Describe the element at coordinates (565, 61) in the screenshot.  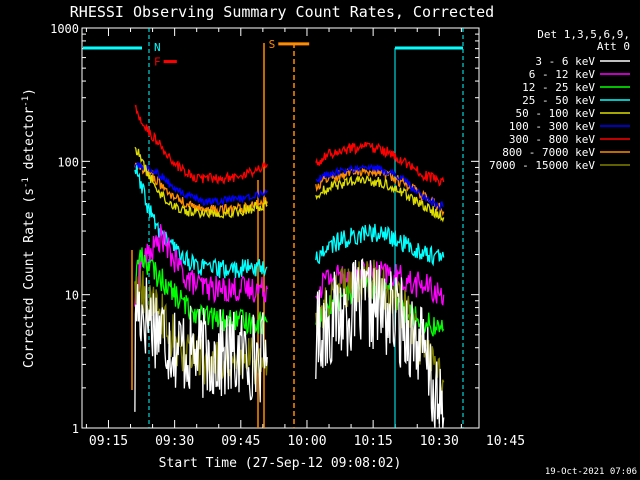
I see `legend-label: 3 - 6 keV` at that location.